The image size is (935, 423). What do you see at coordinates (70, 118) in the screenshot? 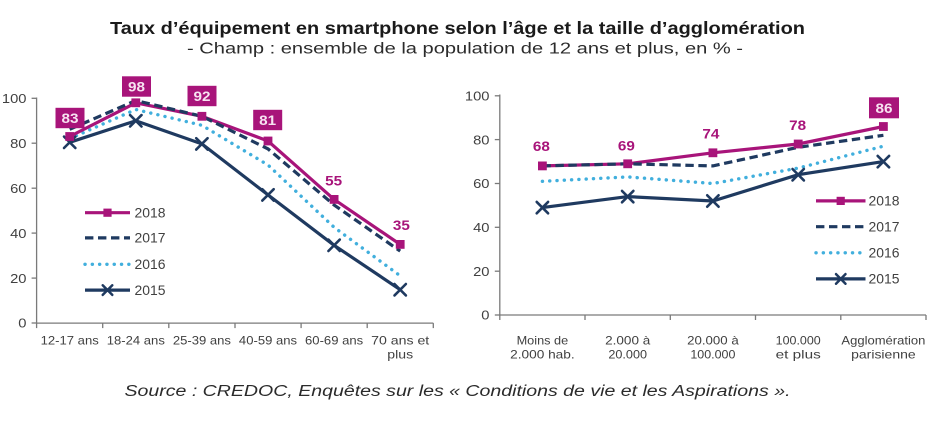
I see `svg-text: 83` at bounding box center [70, 118].